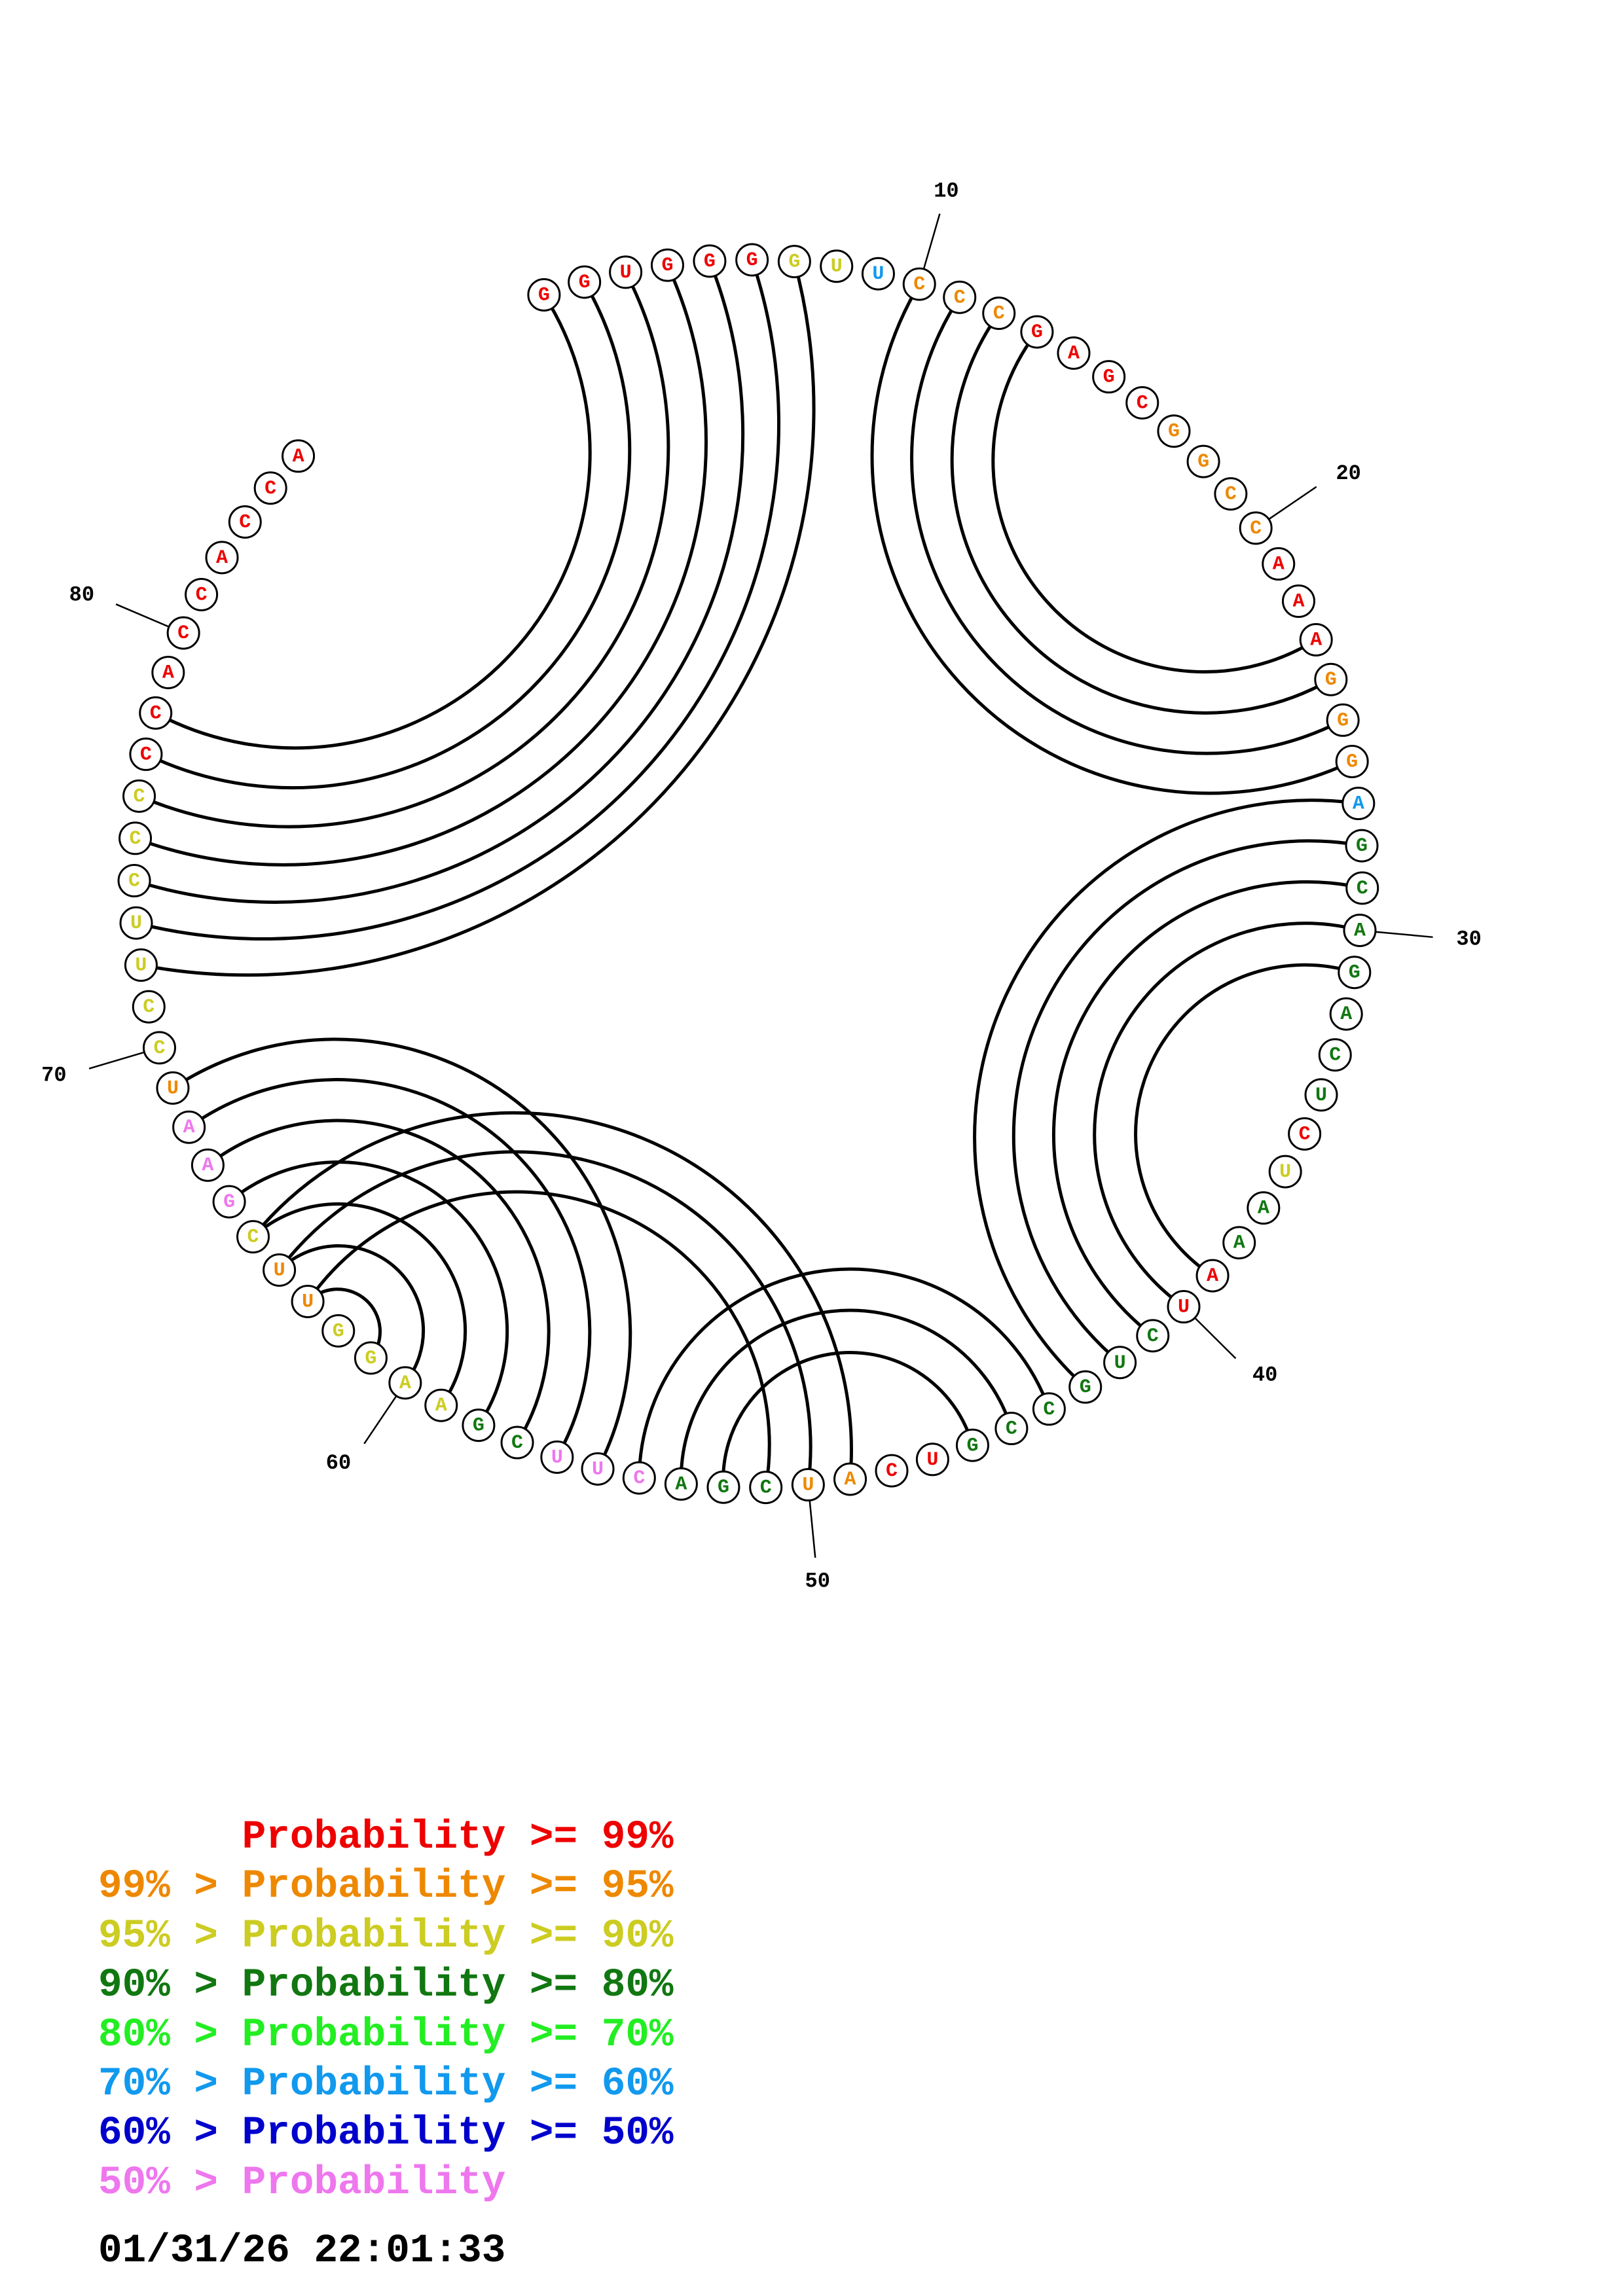 The image size is (1623, 2296). I want to click on legend-entry: Probability >= 99%, so click(386, 1837).